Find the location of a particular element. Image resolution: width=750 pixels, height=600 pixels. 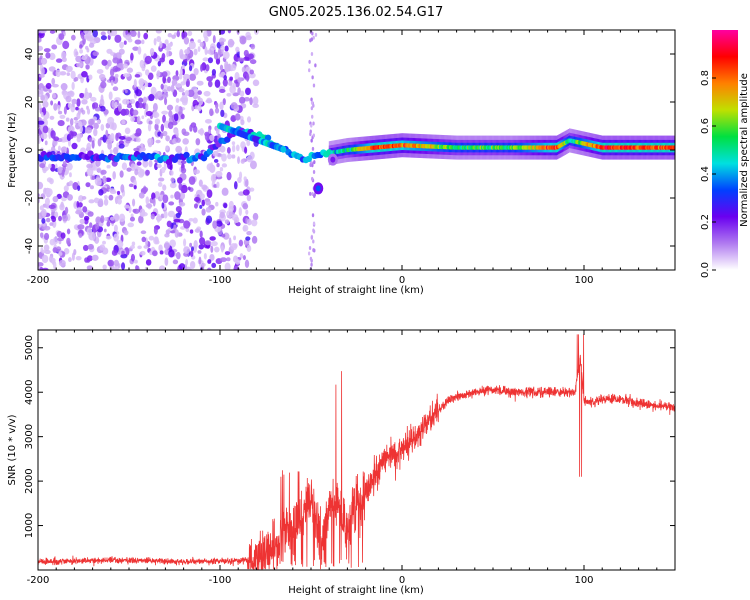

colorbar-tick-label: 0.6 is located at coordinates (705, 126).